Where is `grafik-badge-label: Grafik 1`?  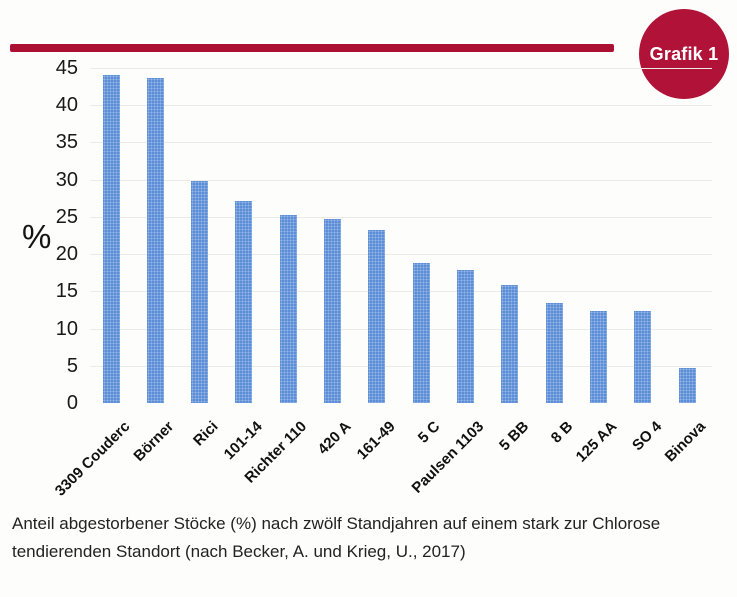
grafik-badge-label: Grafik 1 is located at coordinates (684, 53).